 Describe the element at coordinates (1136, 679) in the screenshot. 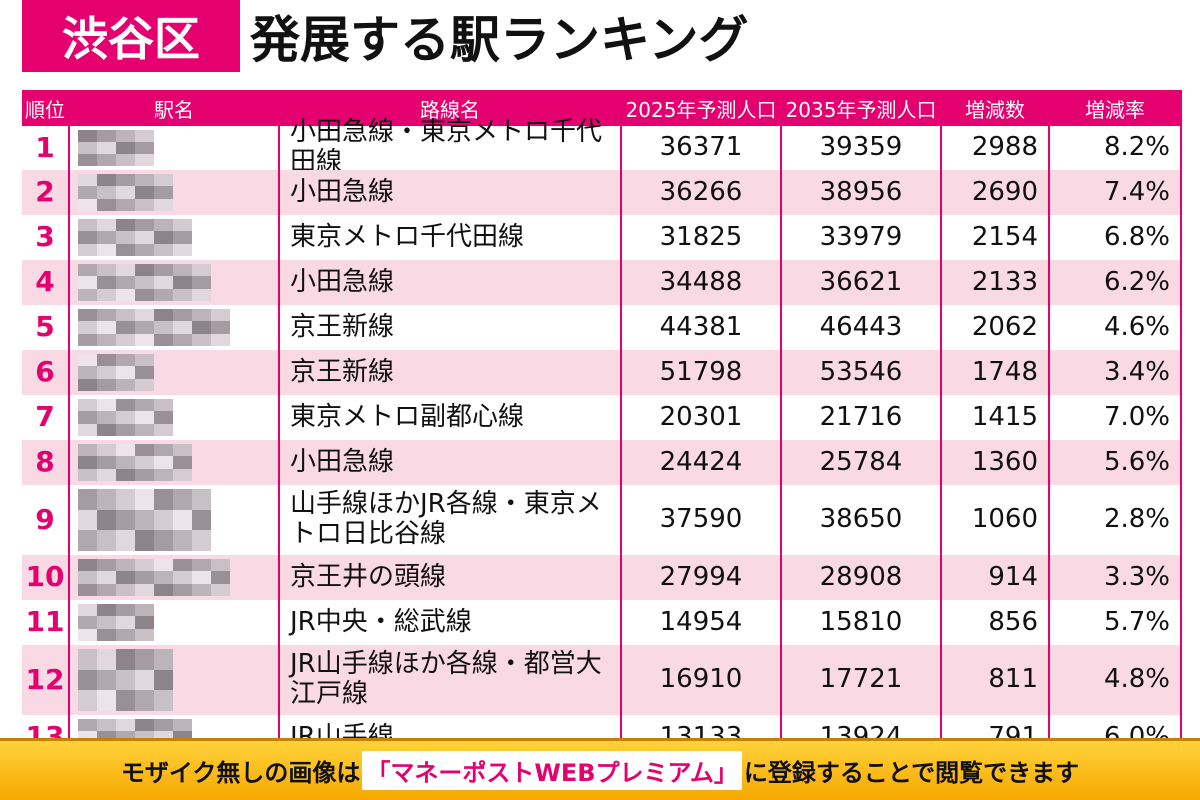

I see `change-rate: 4.8%` at that location.